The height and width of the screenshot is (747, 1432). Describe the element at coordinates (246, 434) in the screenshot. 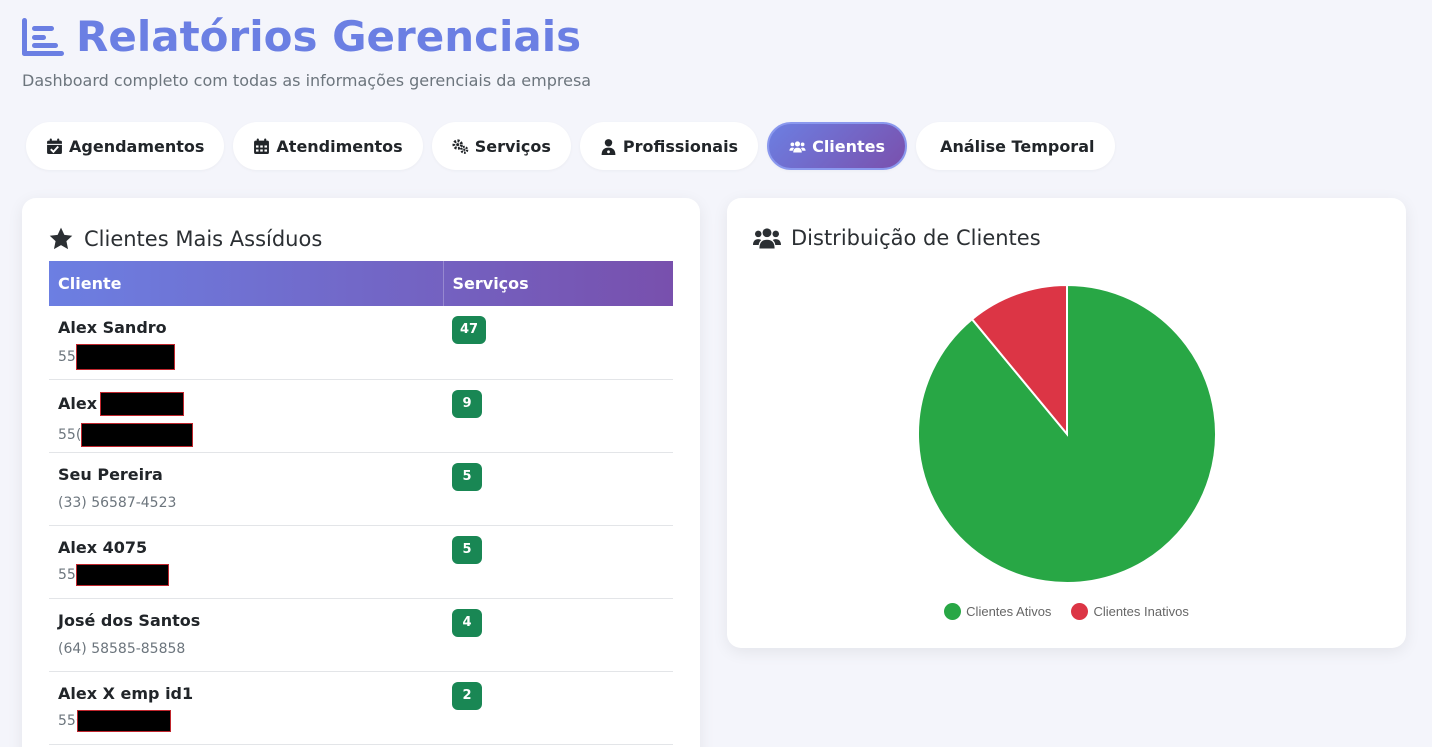

I see `client-phone: 55(` at that location.